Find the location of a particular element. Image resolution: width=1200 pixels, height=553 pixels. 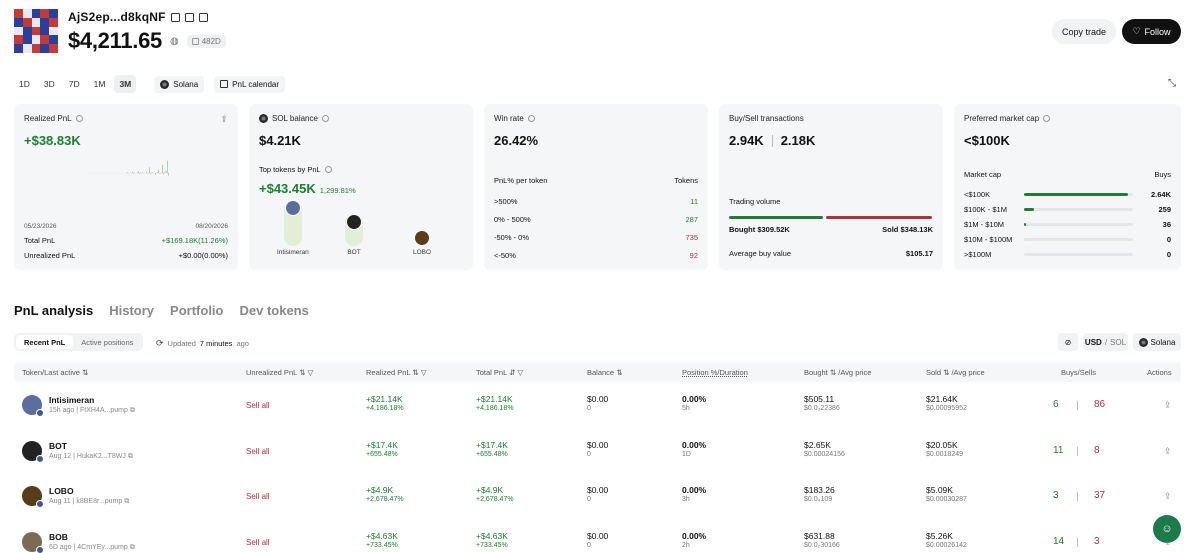

tab-dev-tokens: Dev tokens is located at coordinates (274, 310).